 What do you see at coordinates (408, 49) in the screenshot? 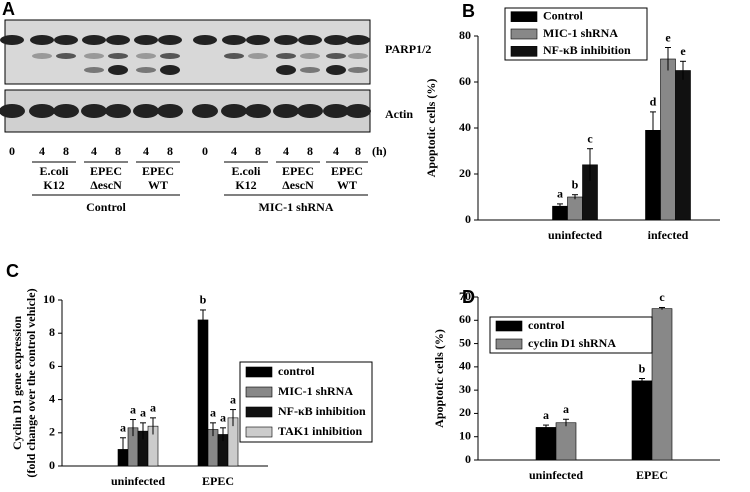
I see `band-label: PARP1/2` at bounding box center [408, 49].